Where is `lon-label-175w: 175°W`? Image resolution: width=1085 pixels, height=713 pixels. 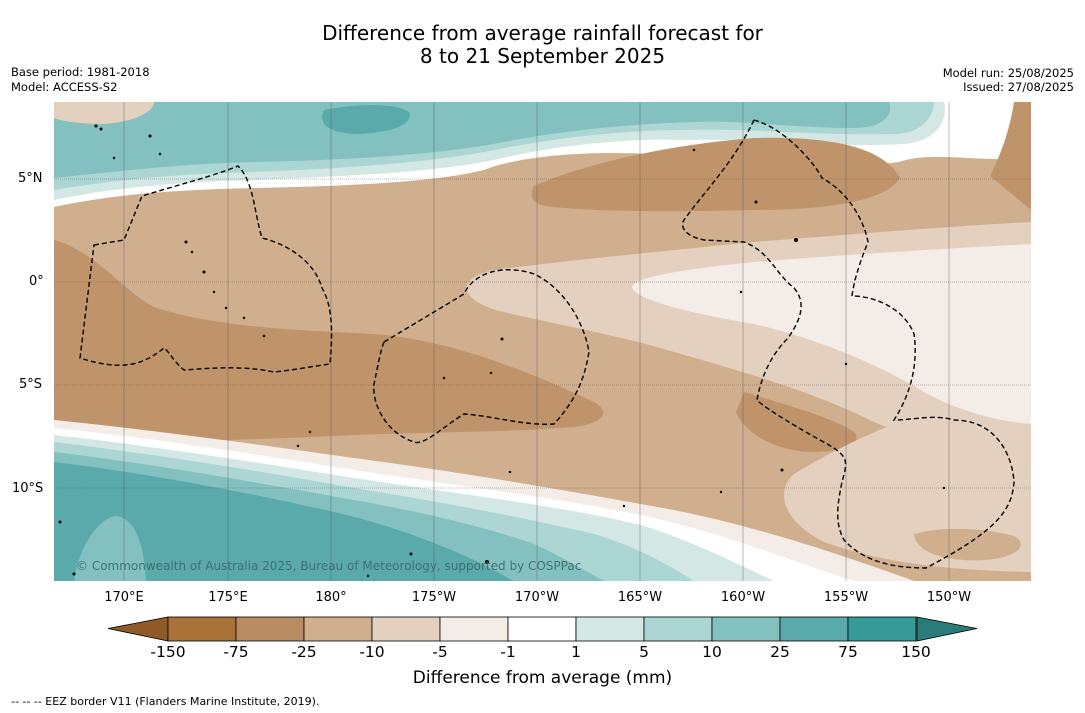
lon-label-175w: 175°W is located at coordinates (434, 597).